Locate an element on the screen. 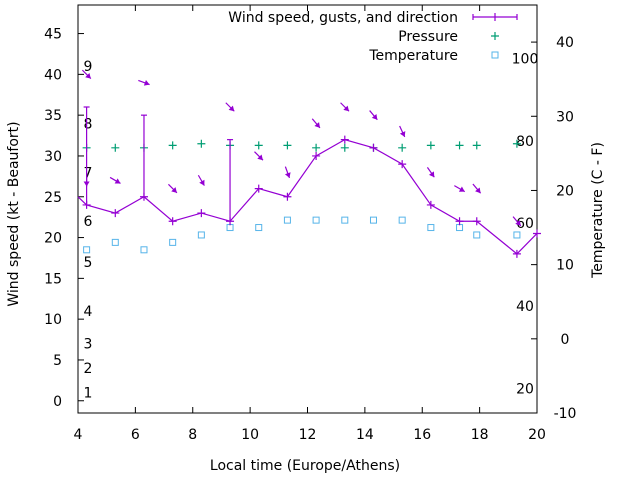  x-tick-label: 14 is located at coordinates (365, 435).